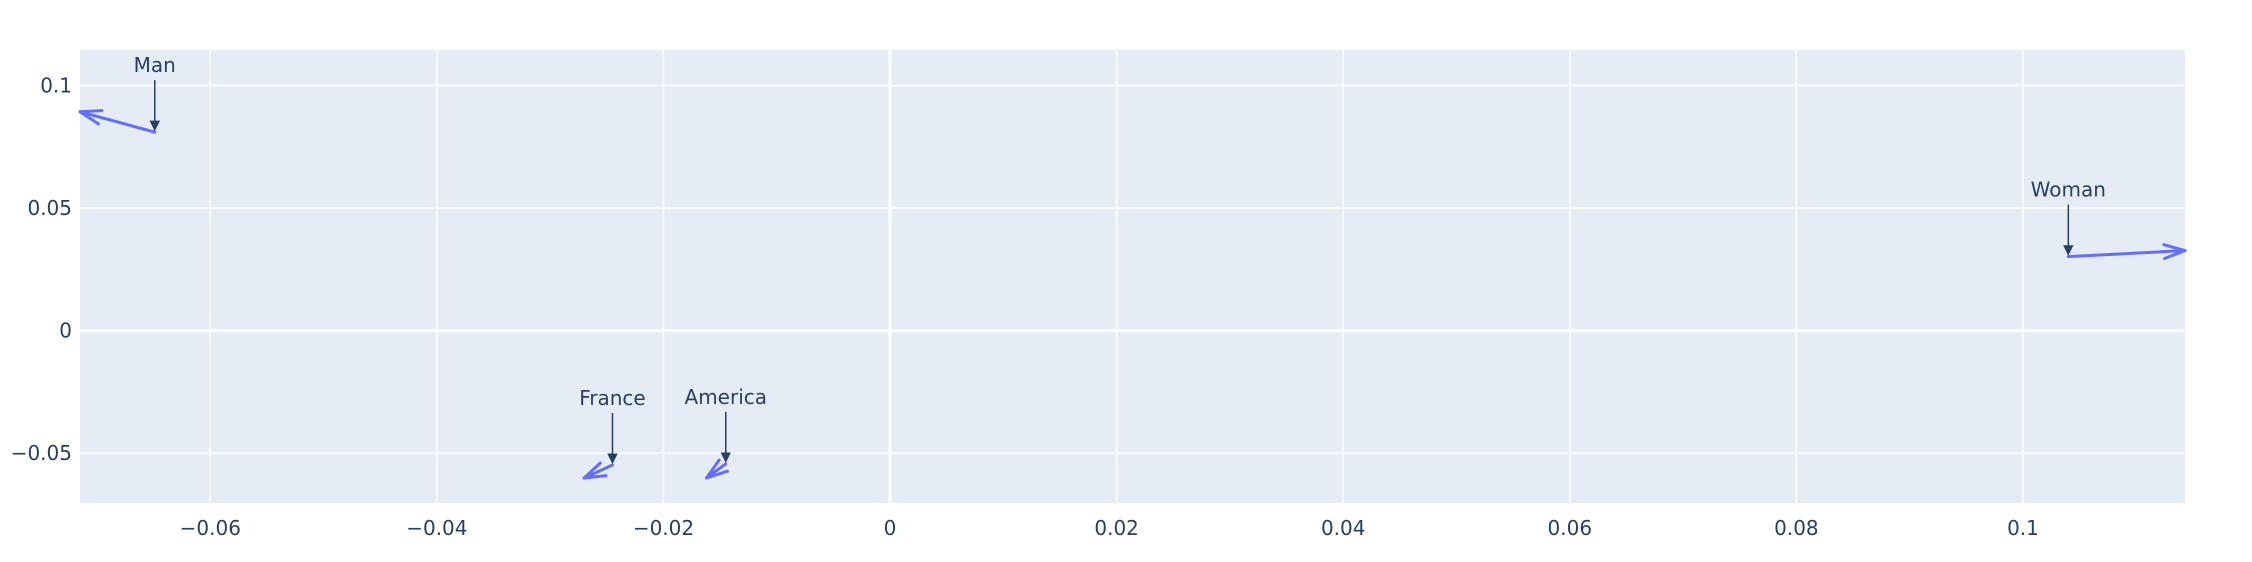 The height and width of the screenshot is (562, 2252). What do you see at coordinates (726, 397) in the screenshot?
I see `annotation-label: America` at bounding box center [726, 397].